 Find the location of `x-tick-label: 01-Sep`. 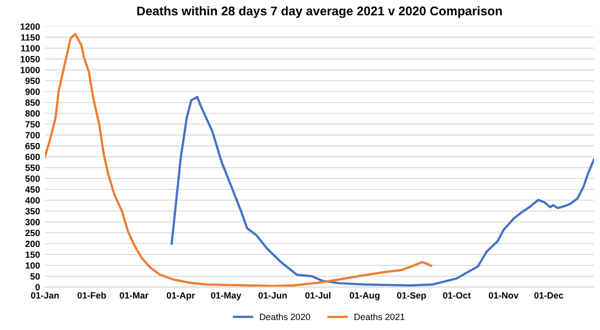

x-tick-label: 01-Sep is located at coordinates (411, 296).